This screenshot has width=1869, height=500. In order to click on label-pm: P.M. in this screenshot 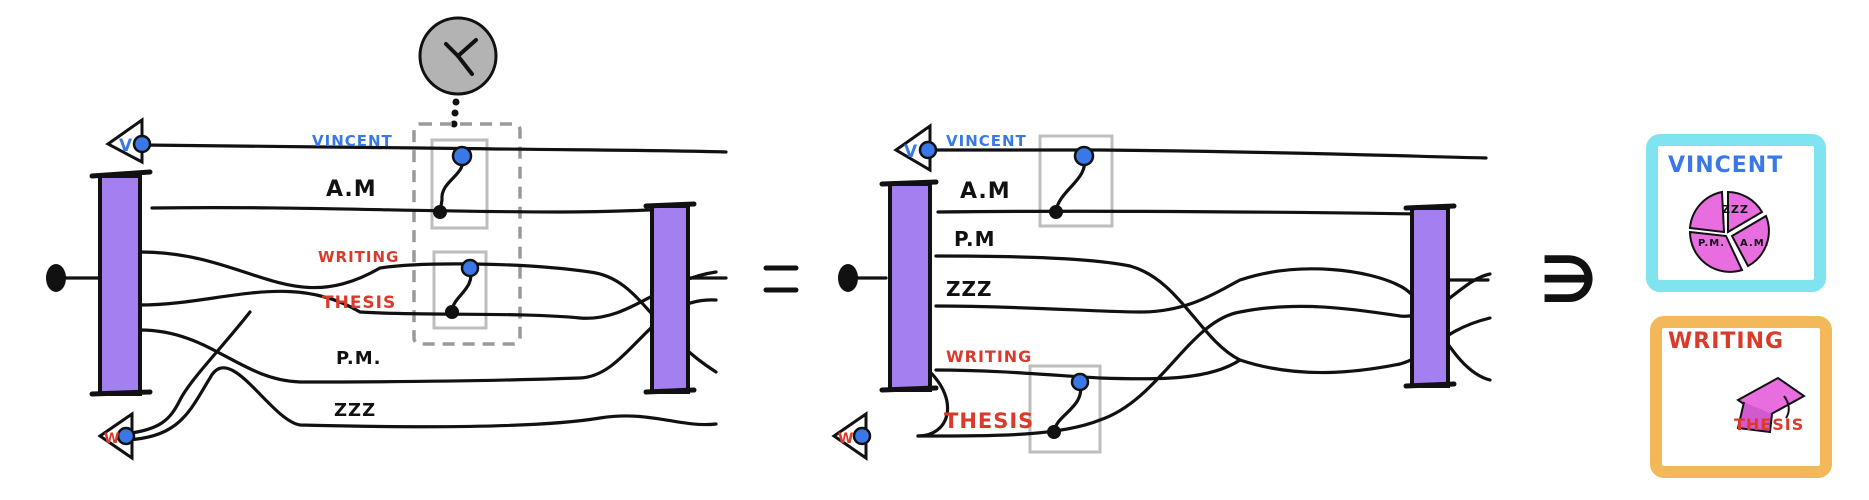, I will do `click(358, 358)`.